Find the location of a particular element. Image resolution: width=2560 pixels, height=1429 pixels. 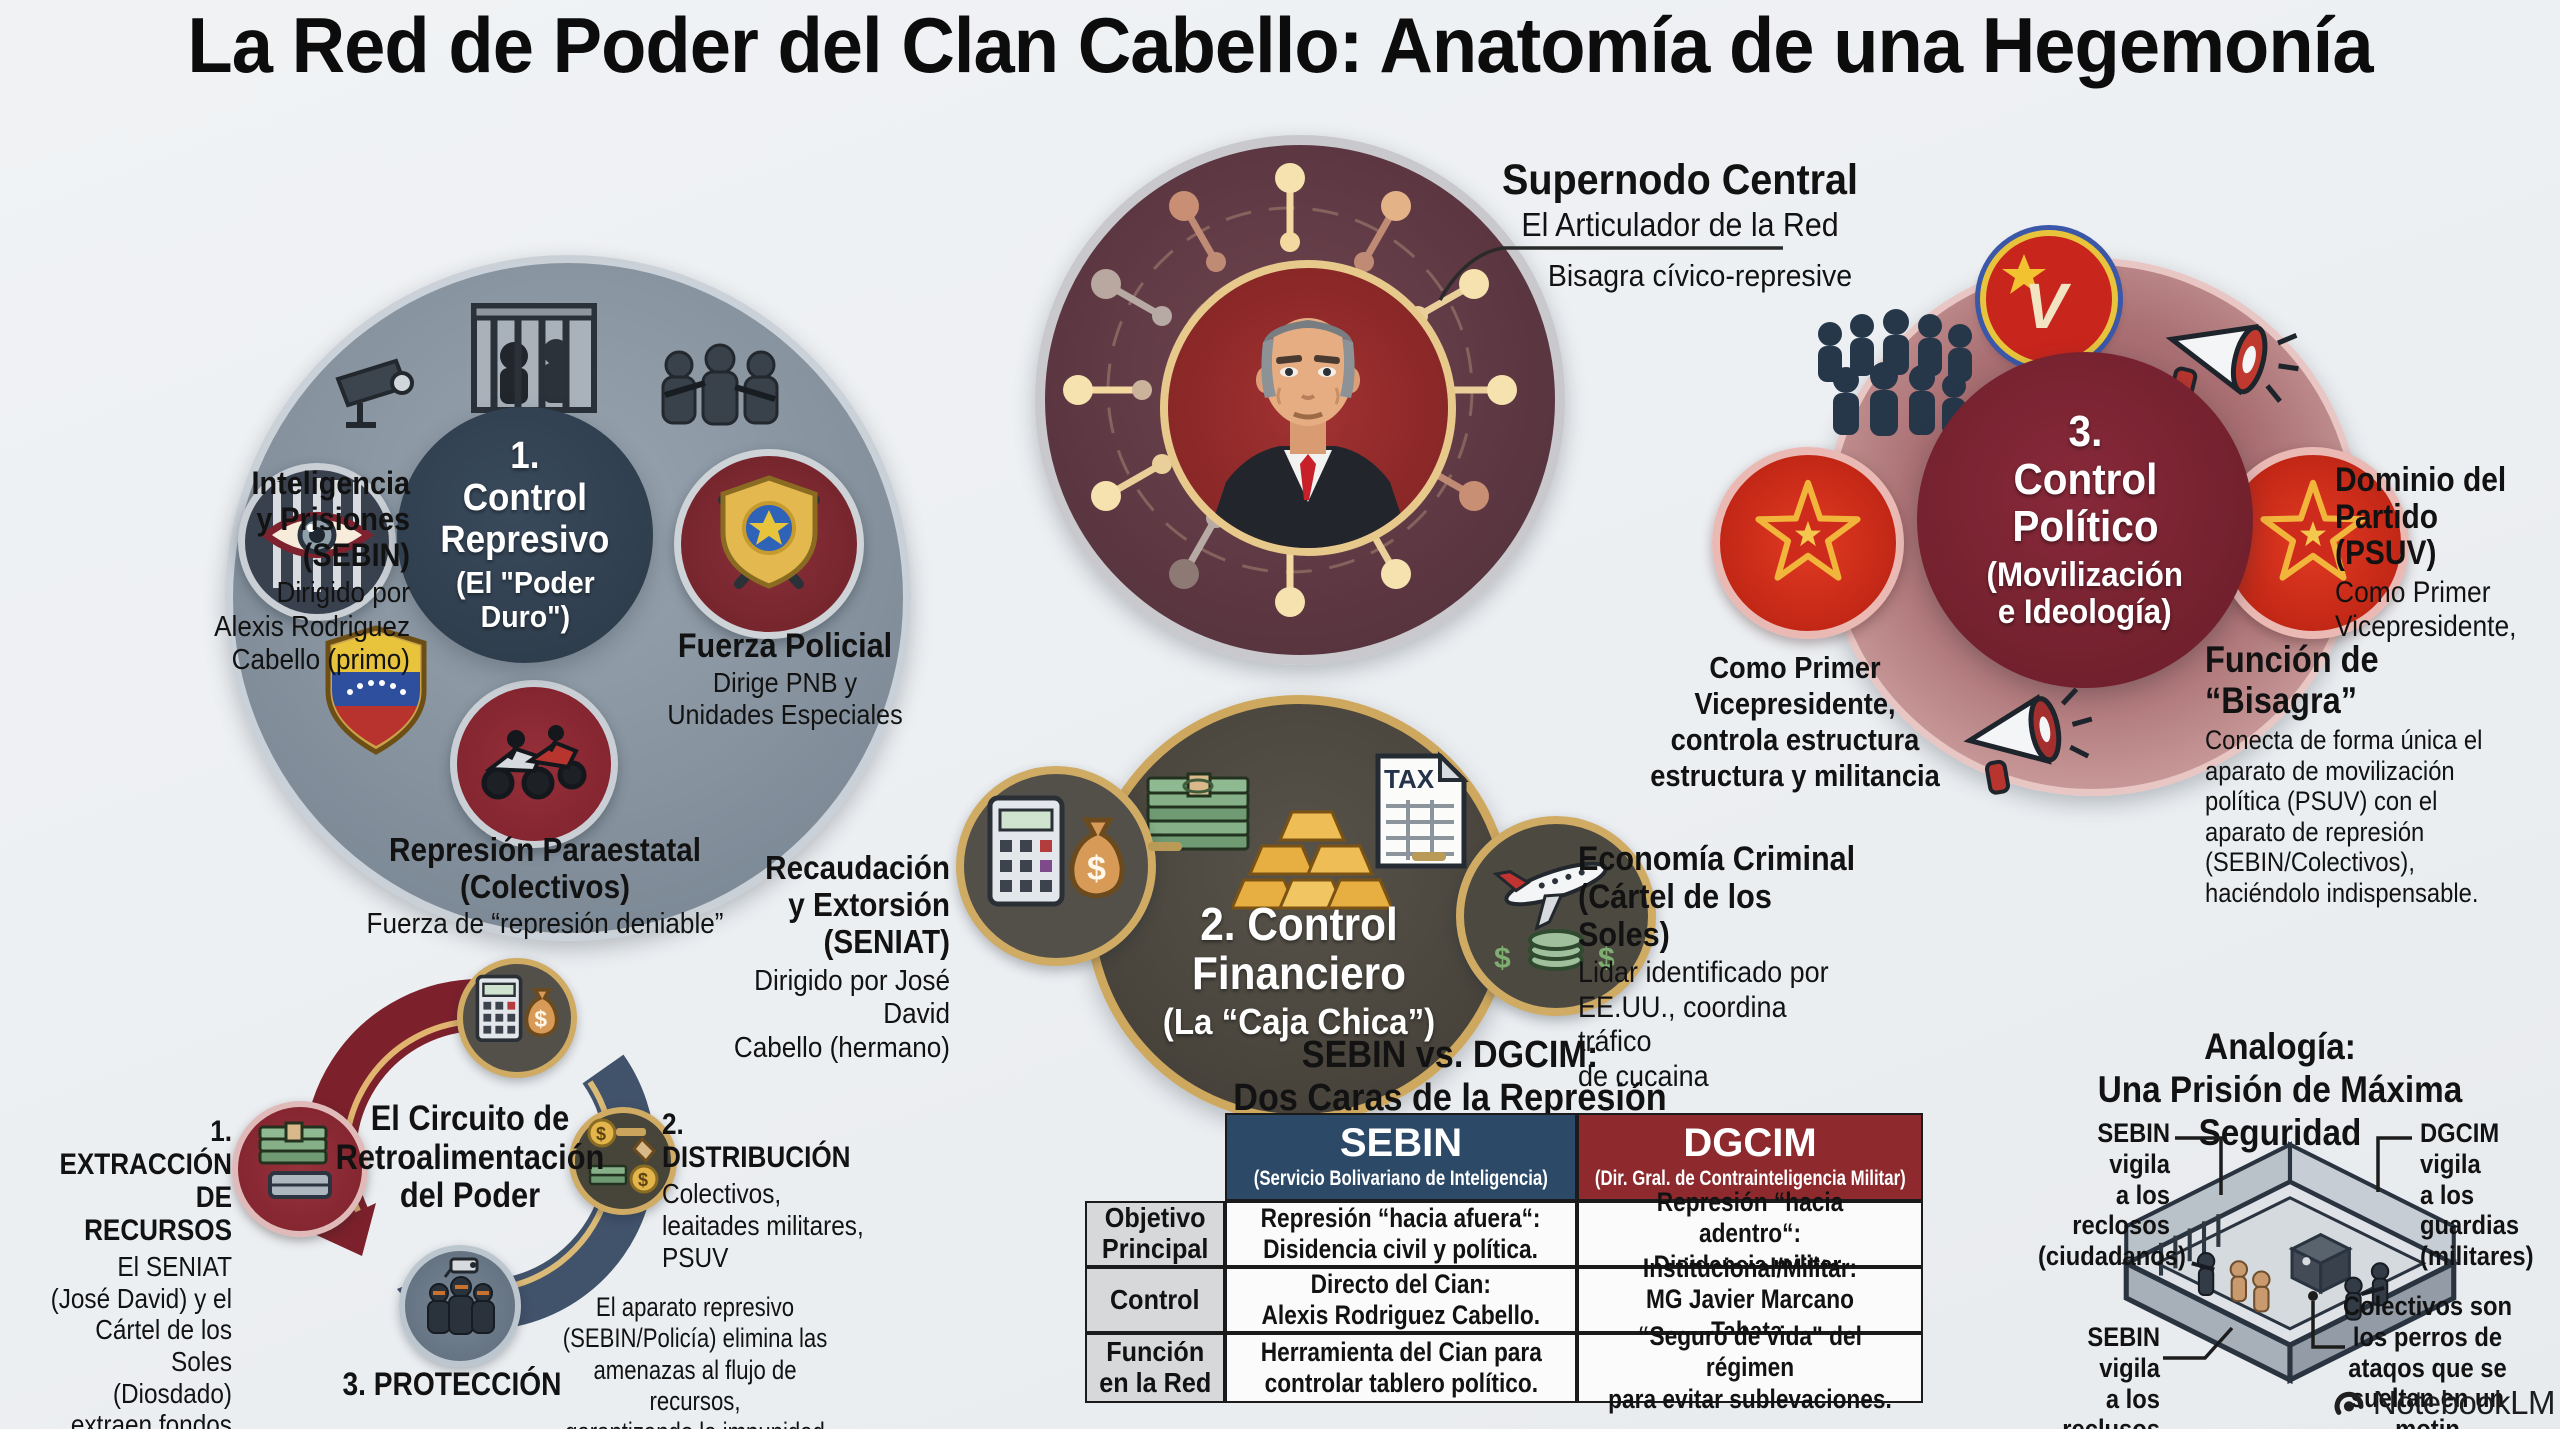

psuv-logo-icon: V is located at coordinates (2037, 298).